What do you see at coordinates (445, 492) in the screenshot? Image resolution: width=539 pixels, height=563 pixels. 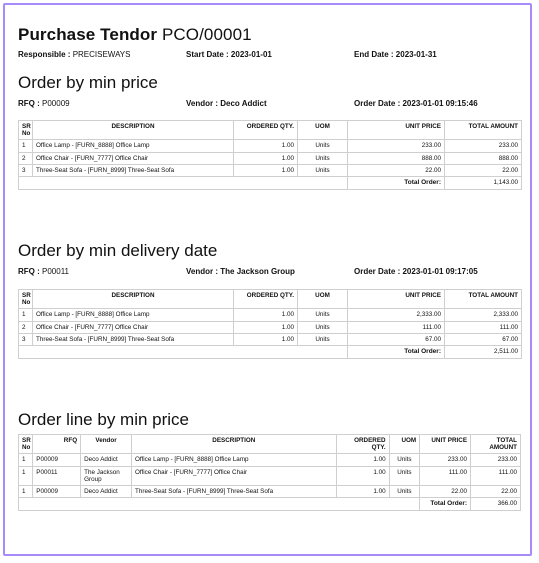 I see `cell-unit-price: 22.00` at bounding box center [445, 492].